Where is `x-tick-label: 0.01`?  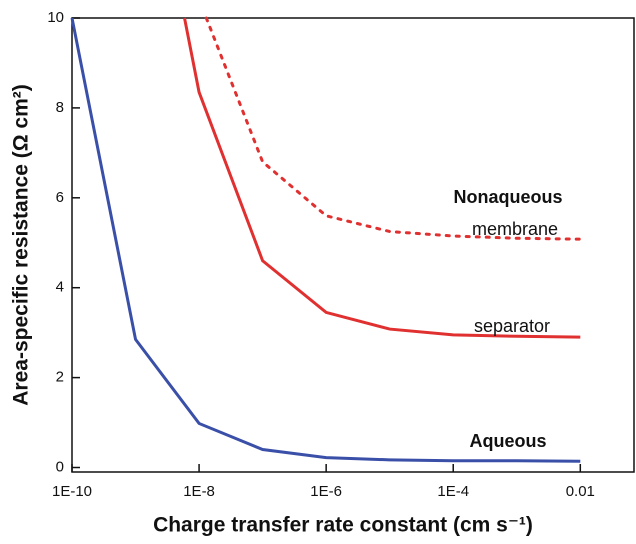
x-tick-label: 0.01 is located at coordinates (580, 491).